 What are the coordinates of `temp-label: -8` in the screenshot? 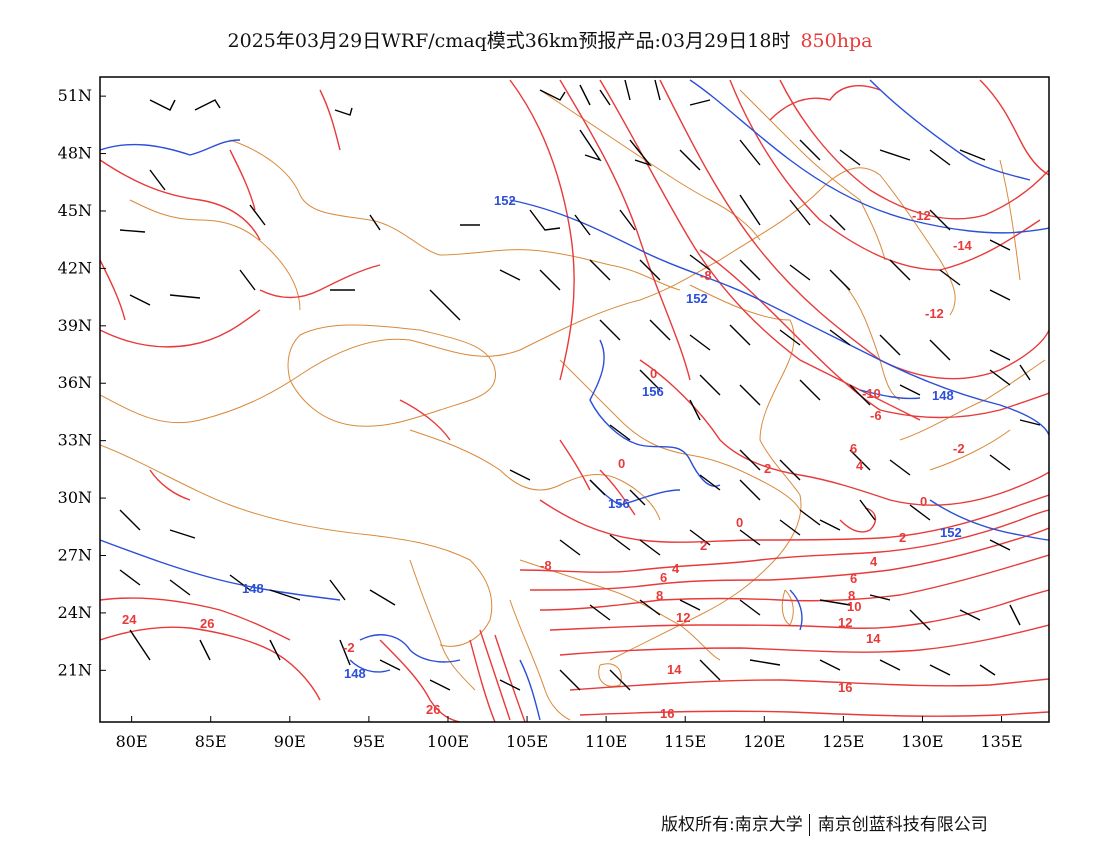 It's located at (706, 275).